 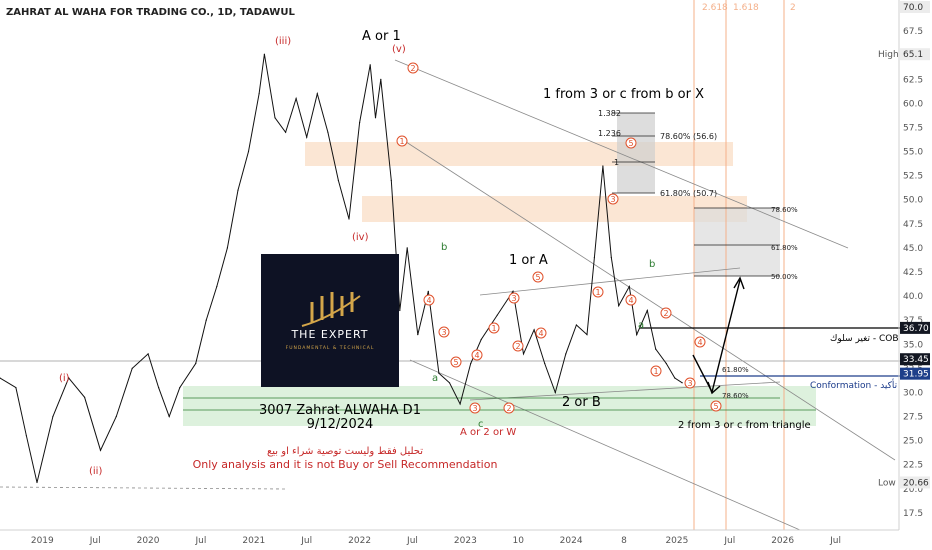 What do you see at coordinates (623, 94) in the screenshot?
I see `label-one-from: 1 from 3 or c from b or X` at bounding box center [623, 94].